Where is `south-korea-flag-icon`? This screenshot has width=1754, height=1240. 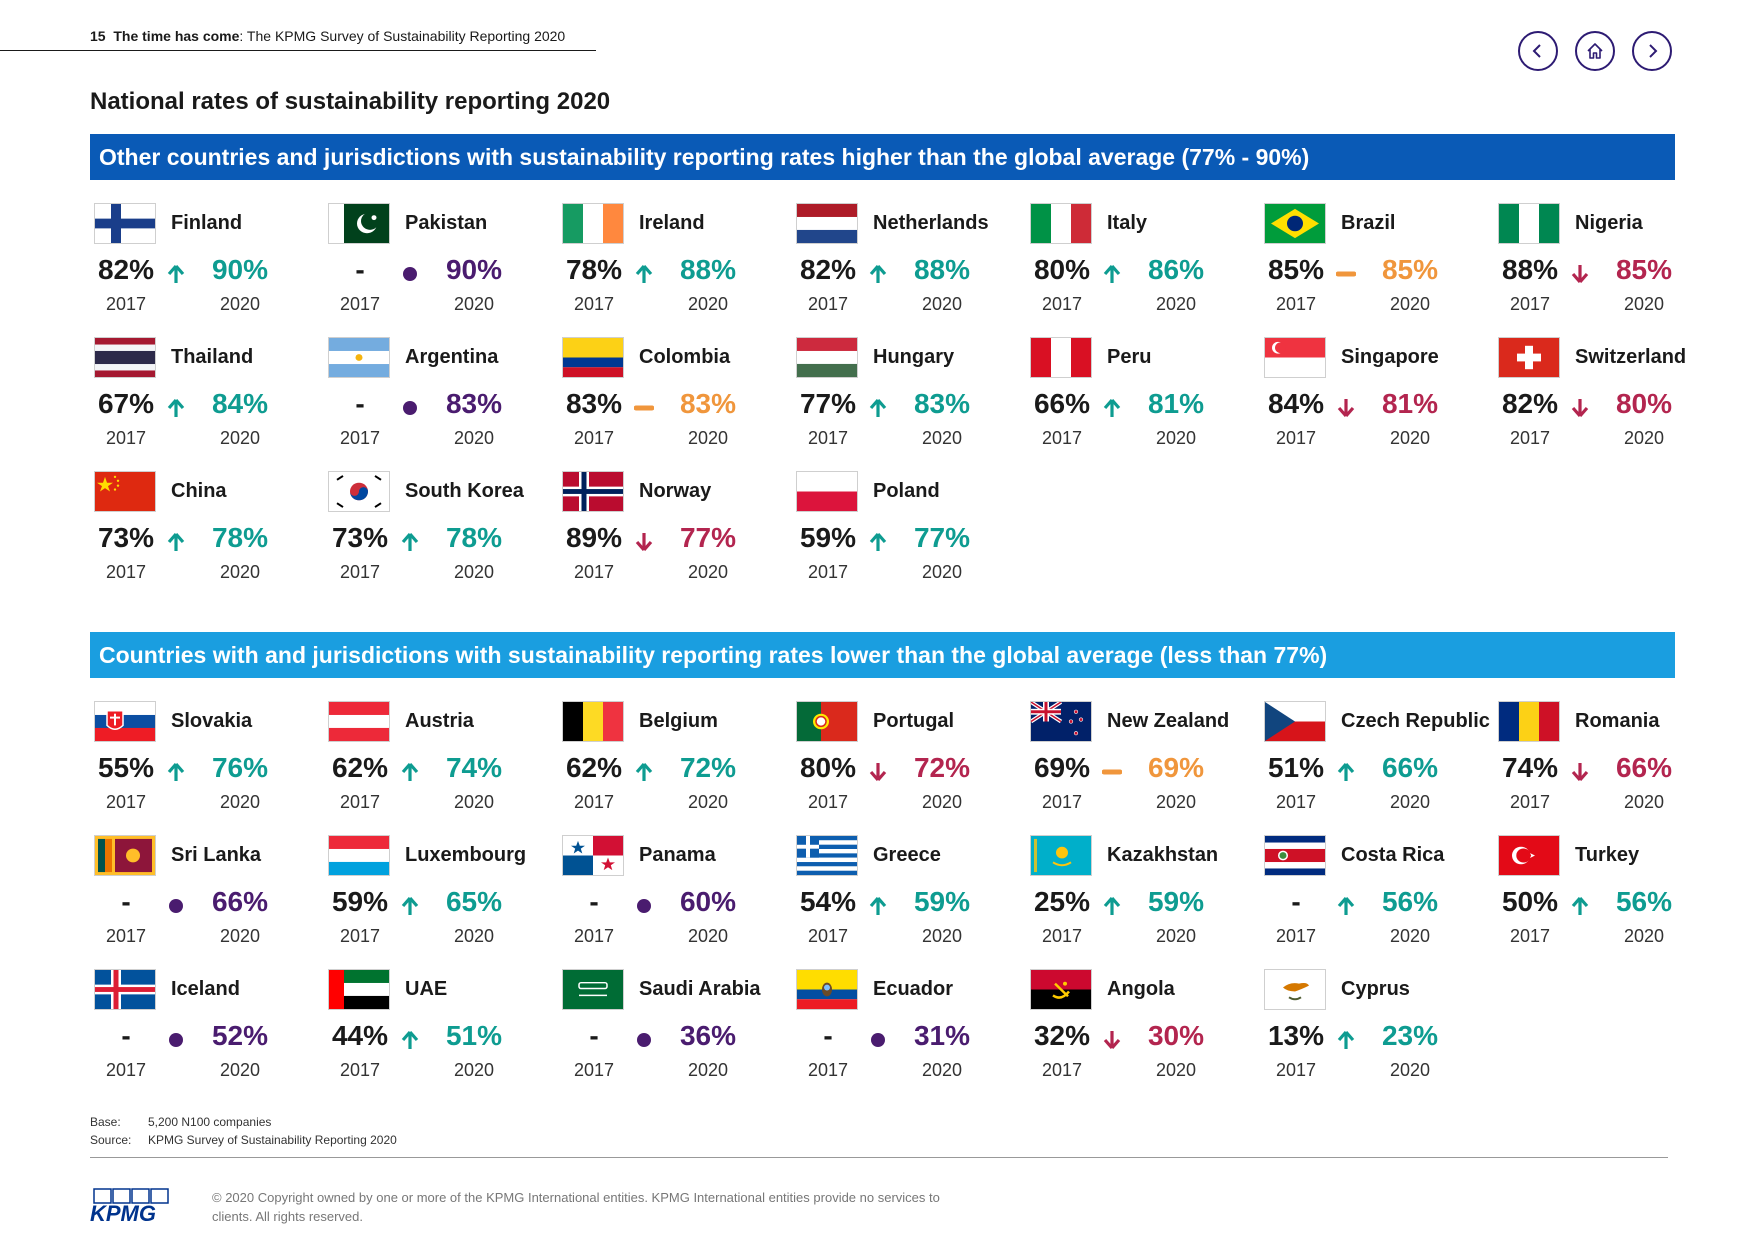 south-korea-flag-icon is located at coordinates (359, 491).